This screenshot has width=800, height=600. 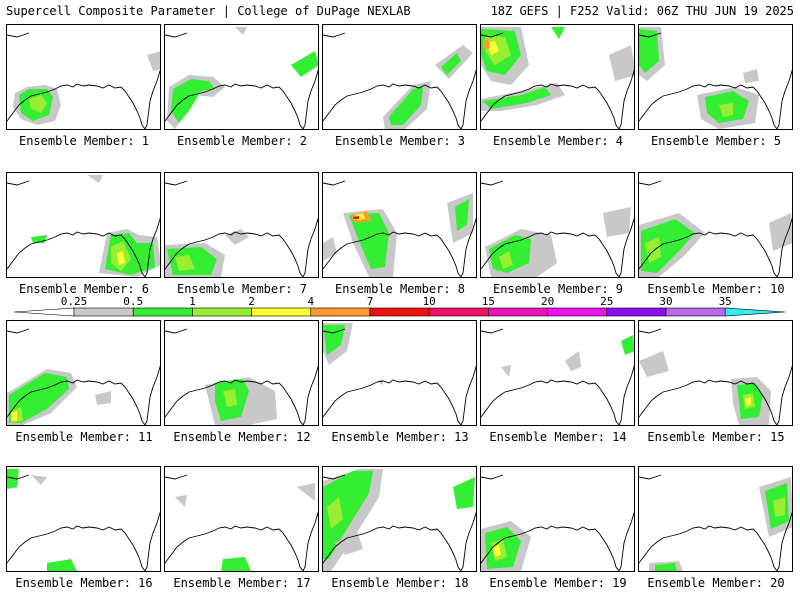 I want to click on colorbar-tick-label: 15, so click(x=488, y=301).